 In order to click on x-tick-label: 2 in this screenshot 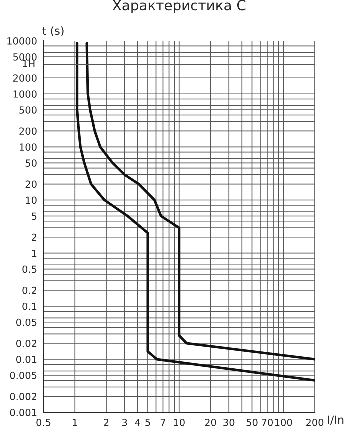, I will do `click(106, 422)`.